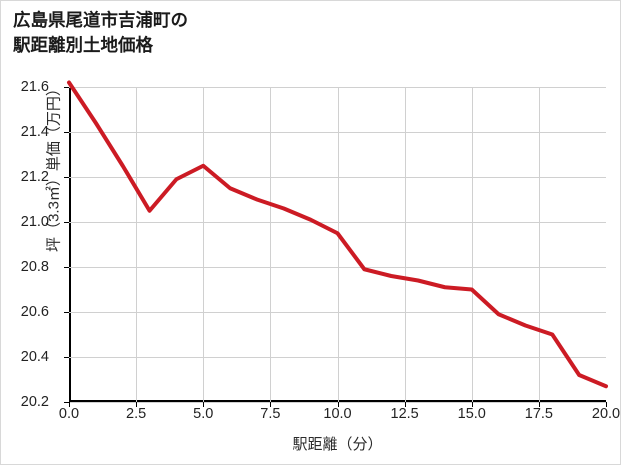 This screenshot has width=621, height=465. Describe the element at coordinates (404, 414) in the screenshot. I see `x-tick-label: 12.5` at that location.